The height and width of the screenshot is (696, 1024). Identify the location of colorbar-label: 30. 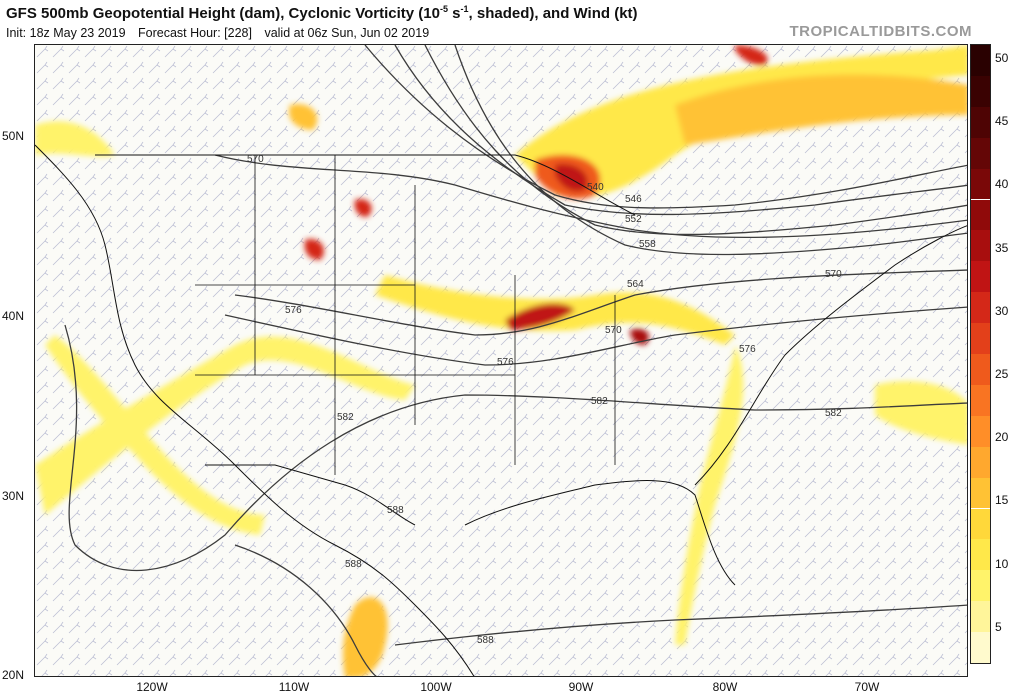
(1002, 310).